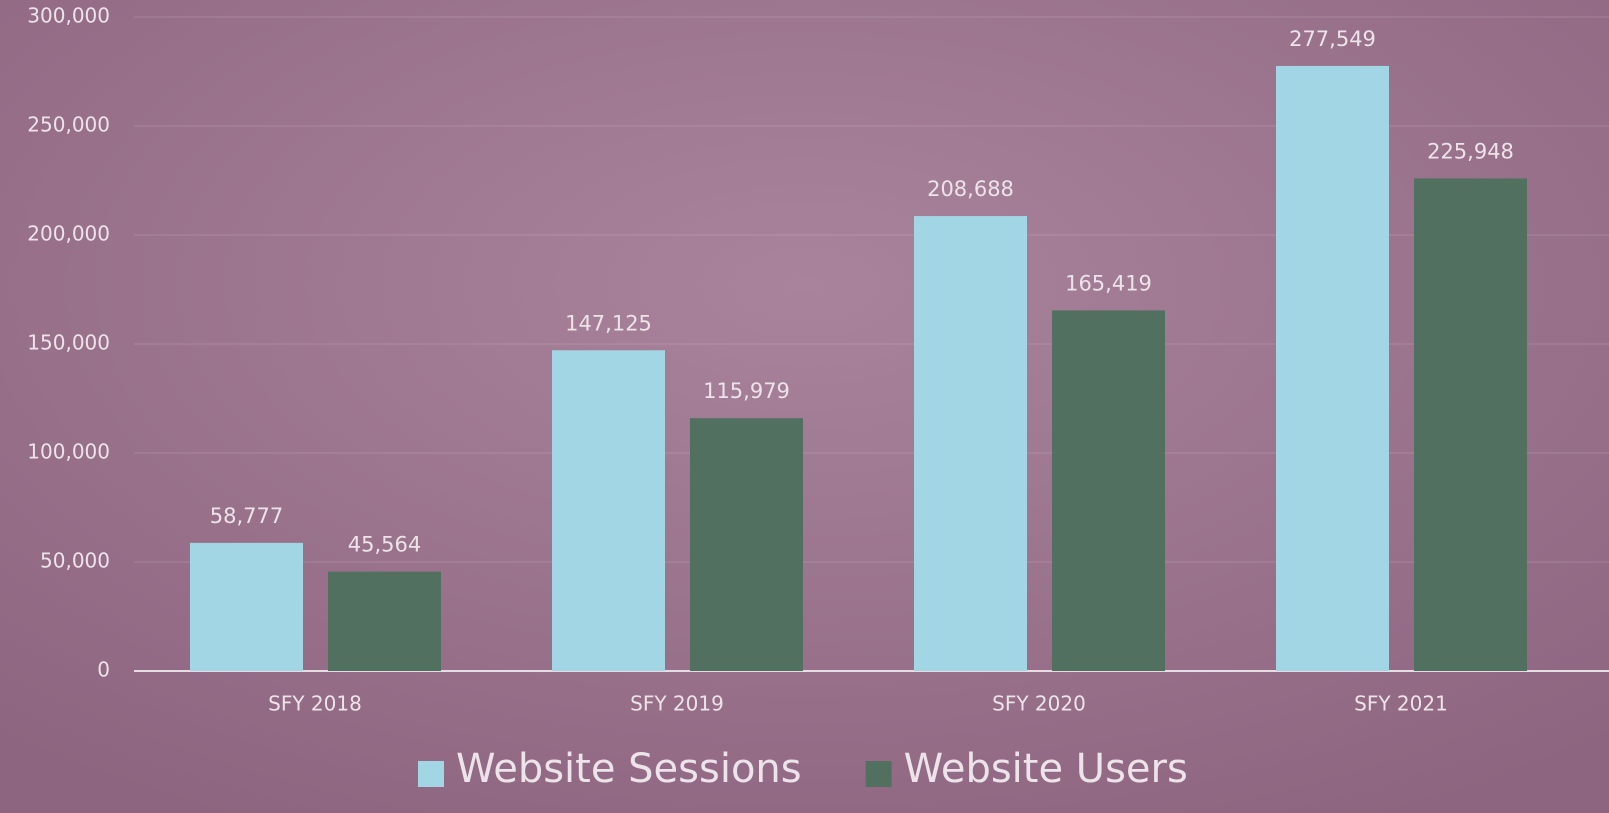 The height and width of the screenshot is (813, 1609). I want to click on value-label: 165,419, so click(1108, 283).